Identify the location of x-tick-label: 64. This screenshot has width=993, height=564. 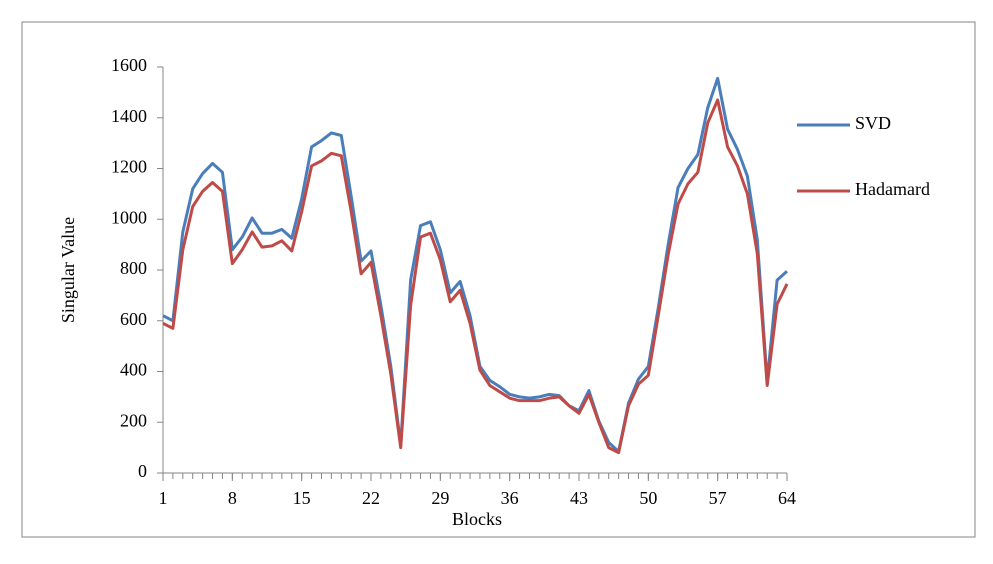
(787, 498).